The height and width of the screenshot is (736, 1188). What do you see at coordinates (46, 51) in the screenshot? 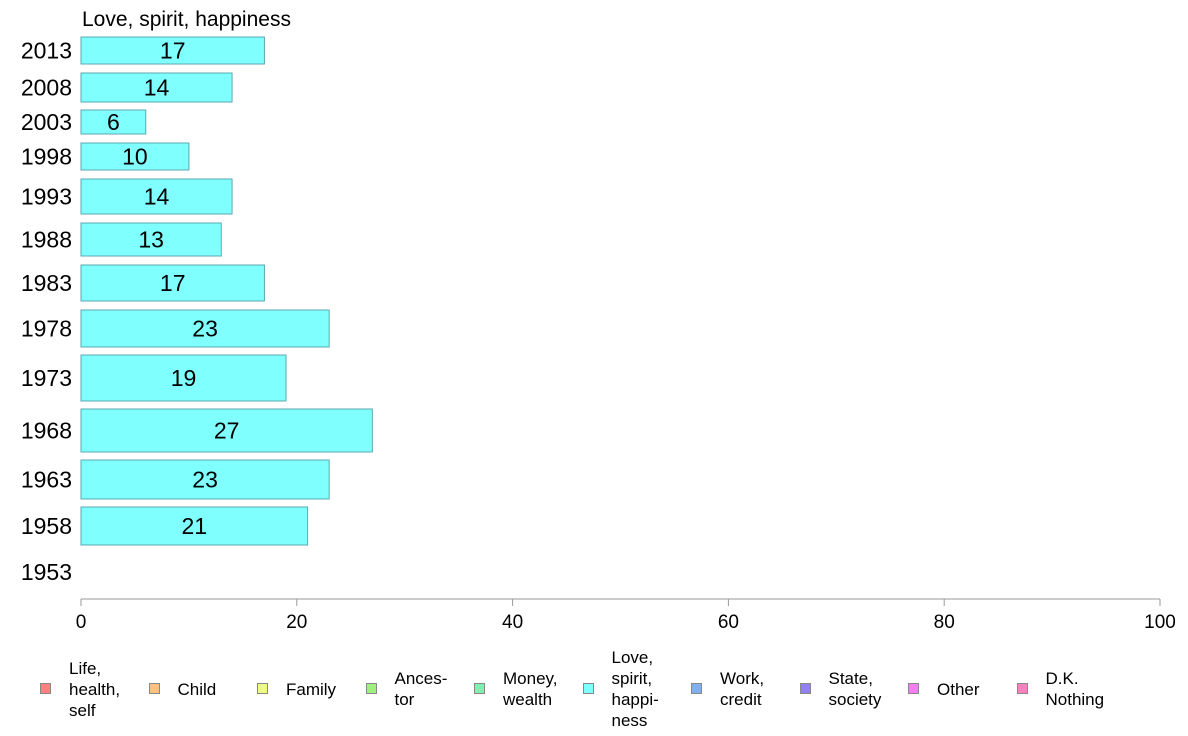
I see `y-tick-label: 2013` at bounding box center [46, 51].